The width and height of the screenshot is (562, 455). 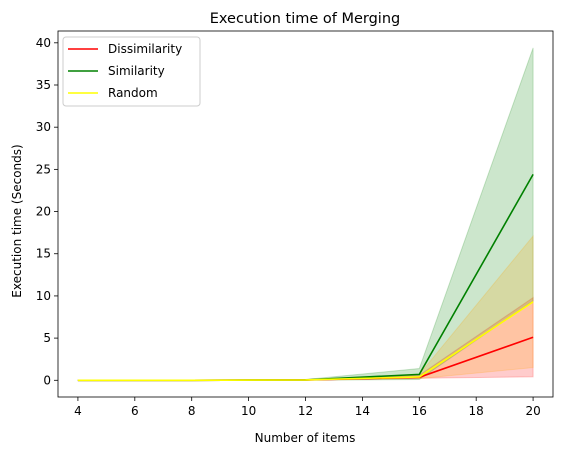 I want to click on y-tick-label: 5, so click(x=47, y=338).